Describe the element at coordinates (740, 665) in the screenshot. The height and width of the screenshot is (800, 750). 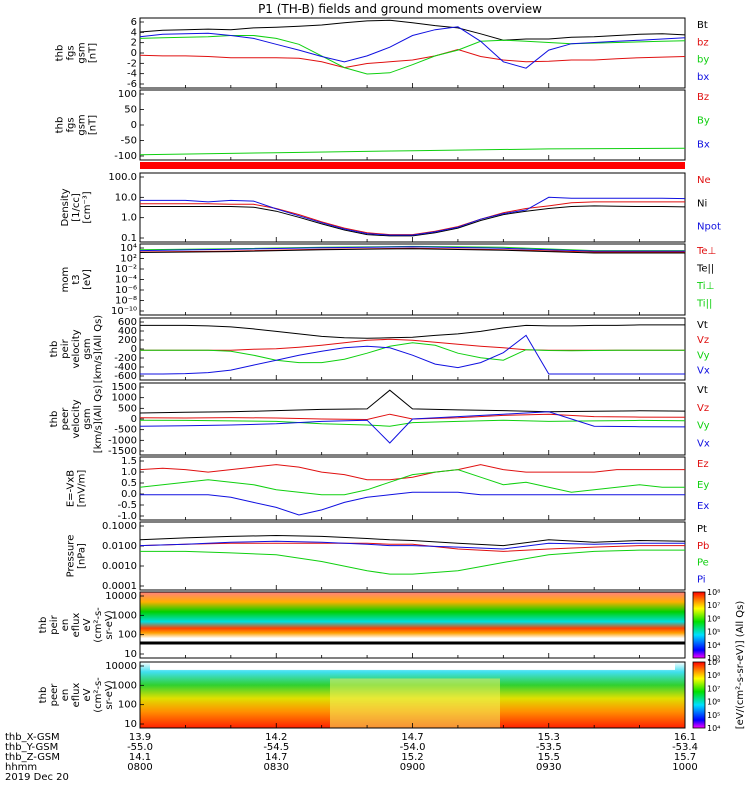
I see `colorbar-label-text: [eV/(cm²-s-sr-eV)] (All Qs)` at that location.